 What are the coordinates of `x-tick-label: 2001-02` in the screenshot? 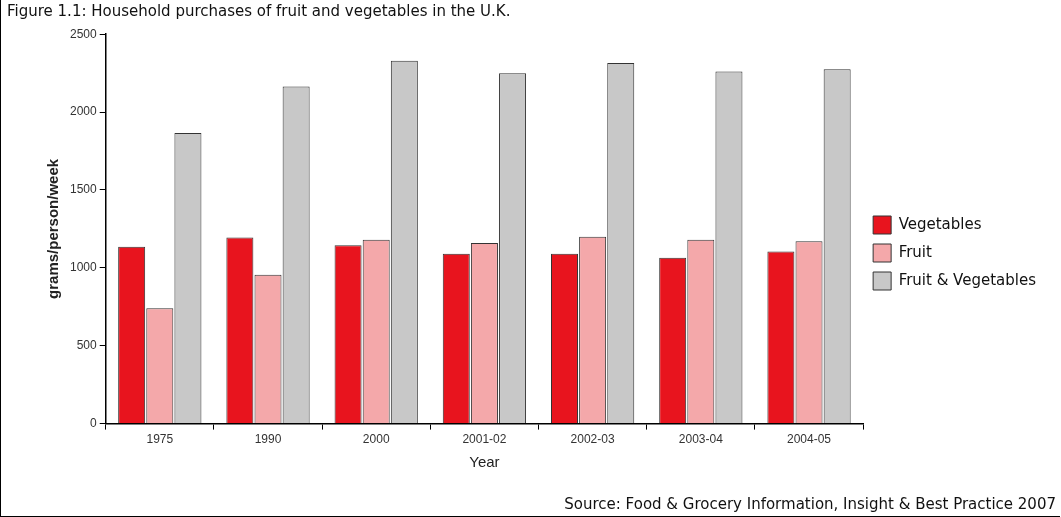 It's located at (484, 439).